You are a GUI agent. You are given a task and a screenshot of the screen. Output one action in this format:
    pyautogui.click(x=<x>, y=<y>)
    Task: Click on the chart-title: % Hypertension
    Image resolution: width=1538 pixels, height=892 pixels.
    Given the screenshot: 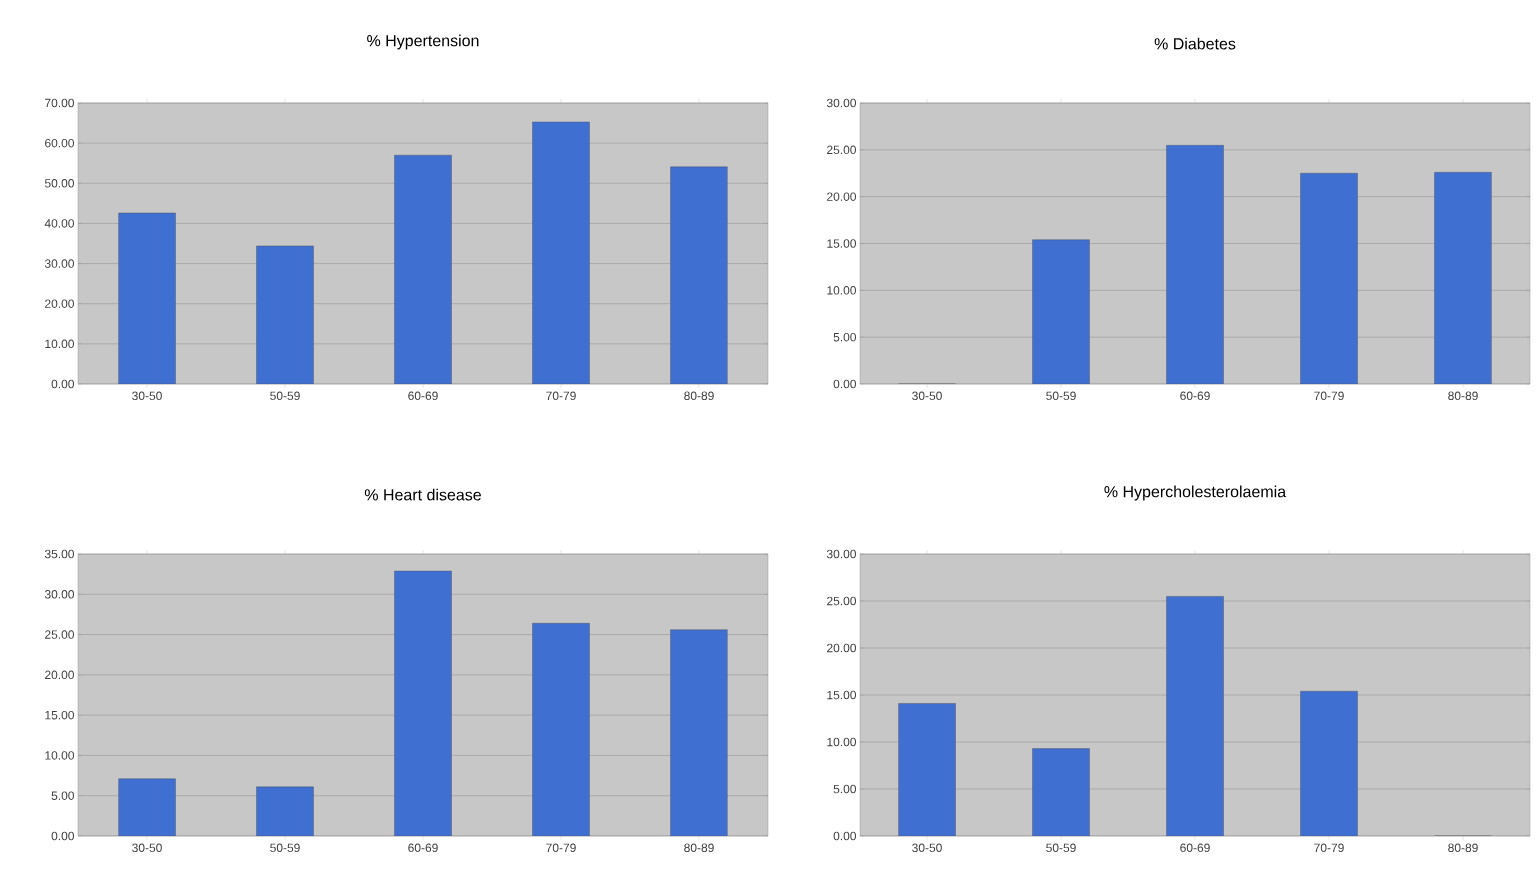 What is the action you would take?
    pyautogui.click(x=423, y=42)
    